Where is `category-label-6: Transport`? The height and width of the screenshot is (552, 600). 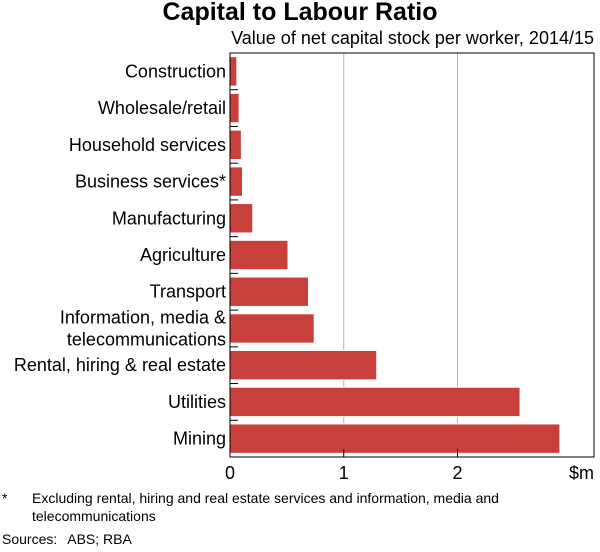 category-label-6: Transport is located at coordinates (188, 292).